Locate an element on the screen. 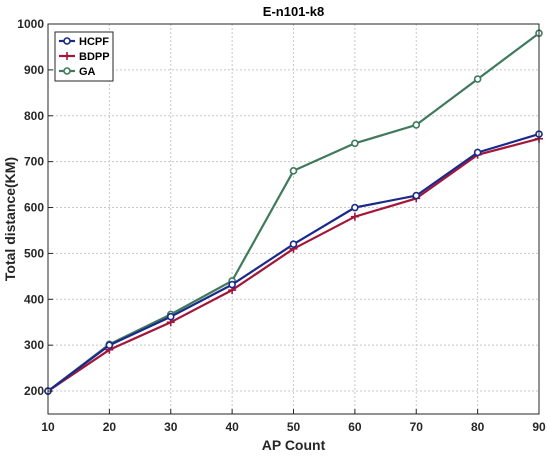 The image size is (550, 462). y-tick-label: 300 is located at coordinates (34, 345).